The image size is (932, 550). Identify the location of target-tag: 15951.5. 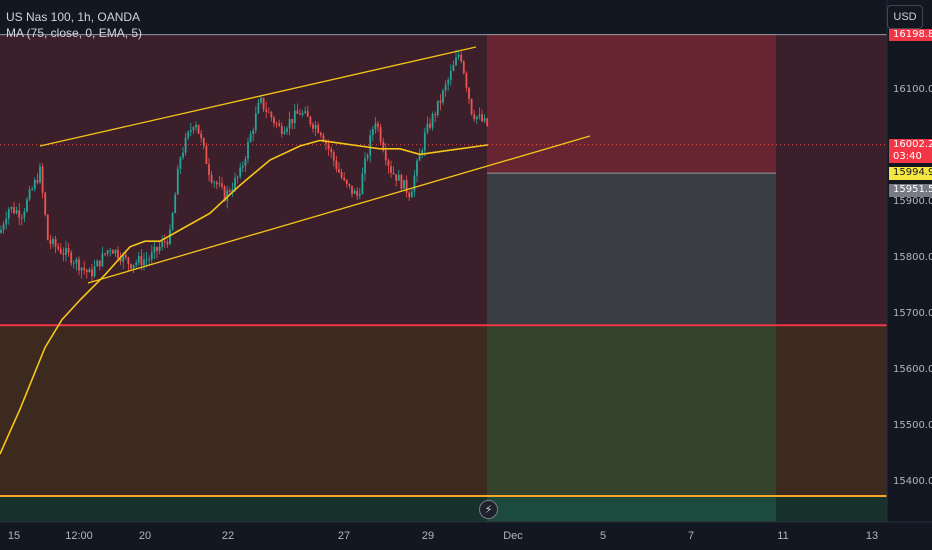
(910, 190).